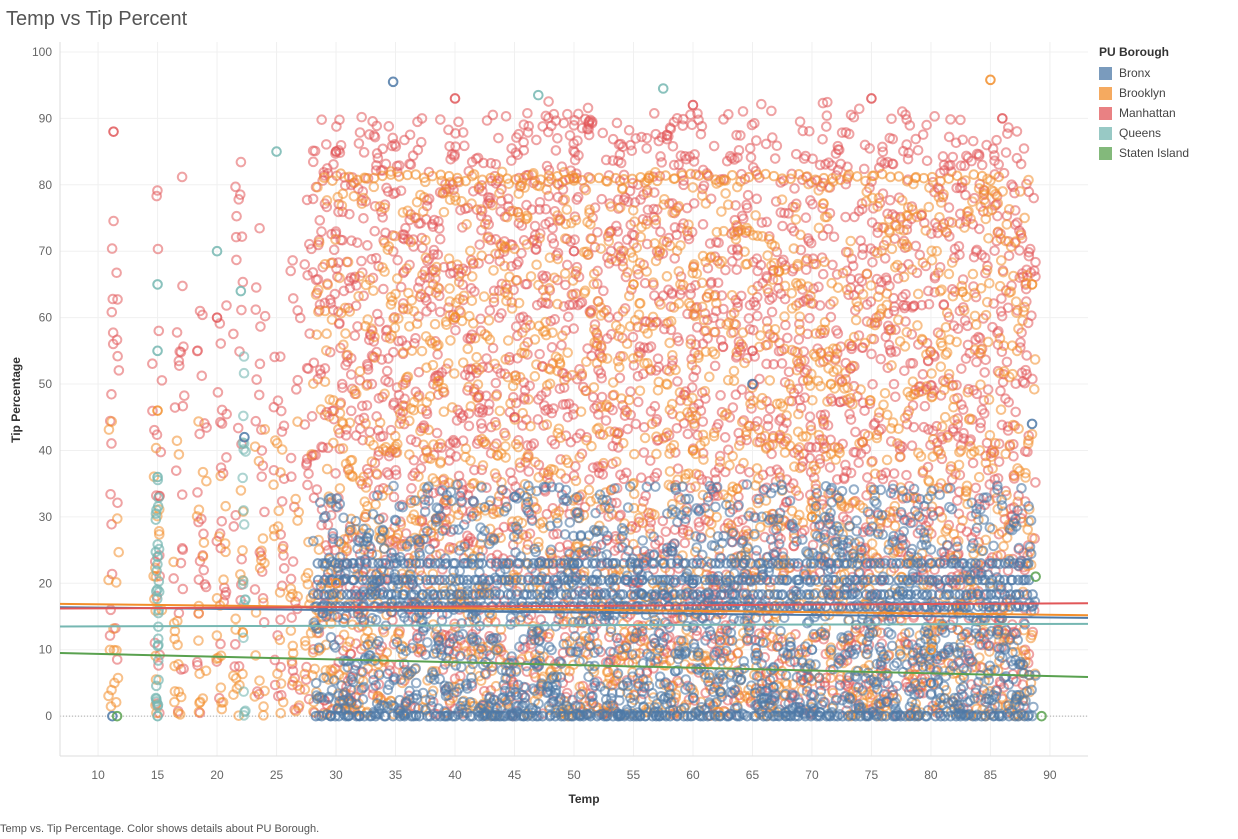 This screenshot has width=1238, height=839. What do you see at coordinates (931, 775) in the screenshot?
I see `x-tick-label: 80` at bounding box center [931, 775].